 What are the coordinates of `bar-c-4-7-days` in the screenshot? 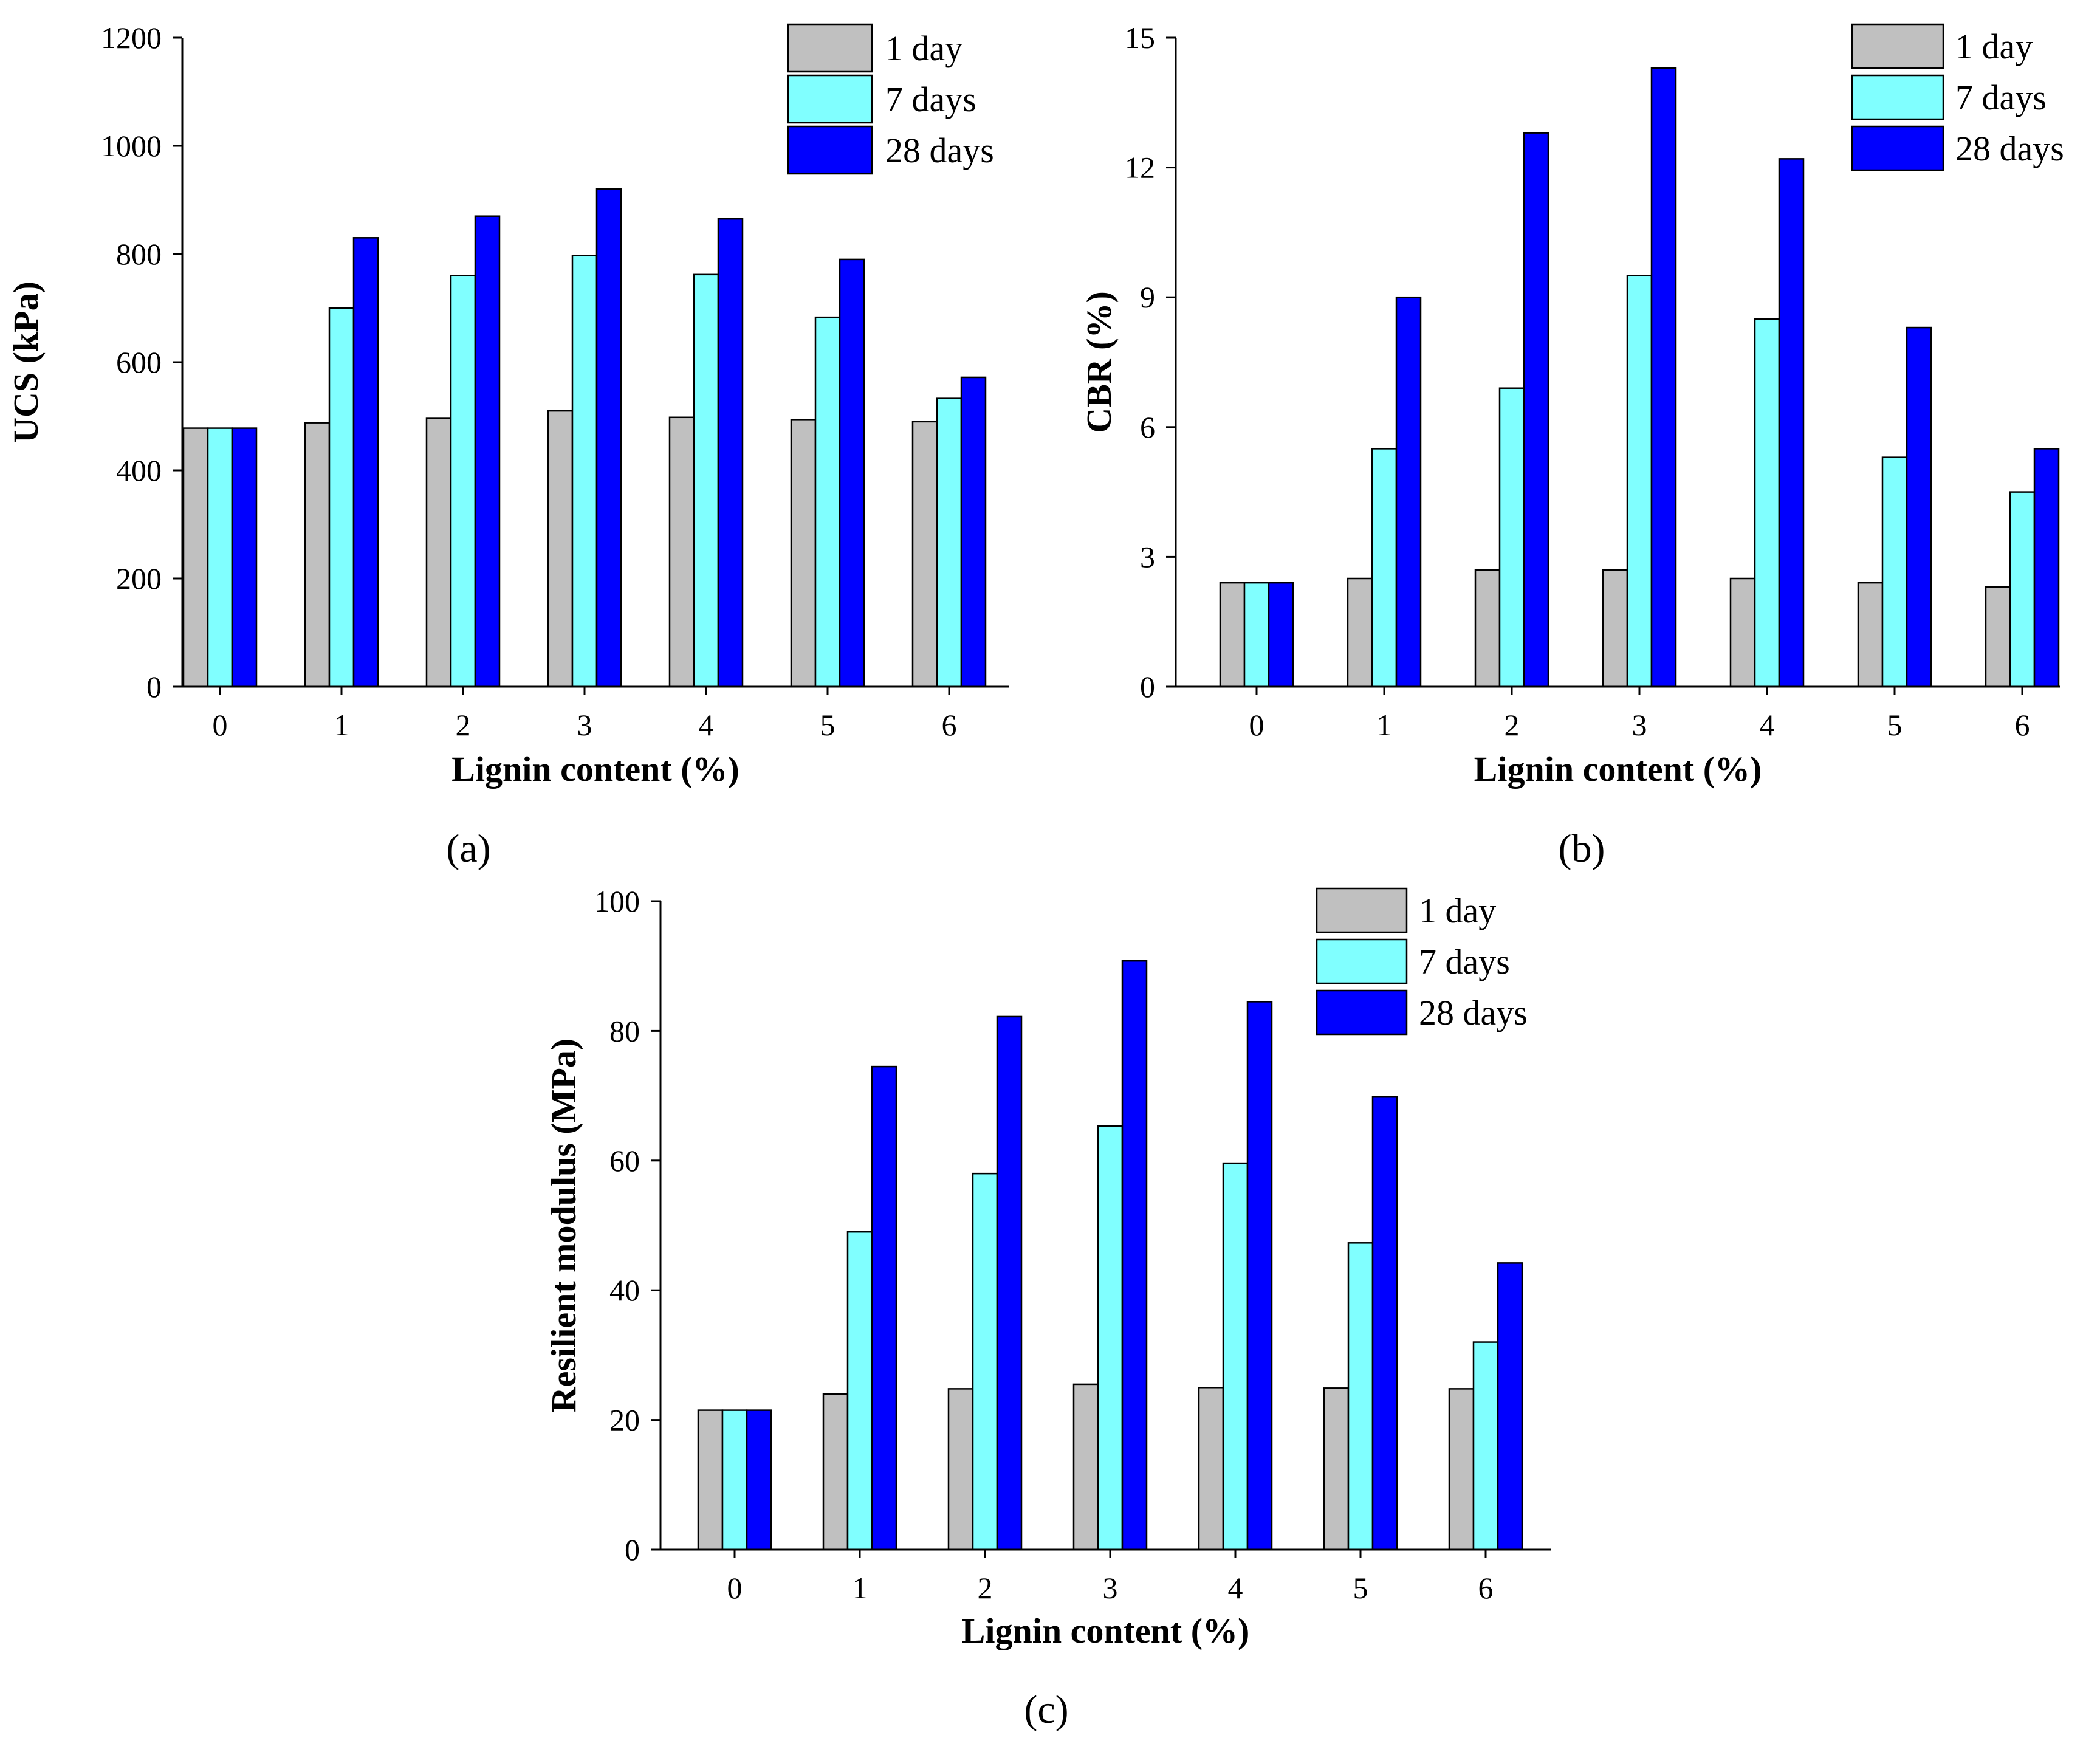 It's located at (1235, 1356).